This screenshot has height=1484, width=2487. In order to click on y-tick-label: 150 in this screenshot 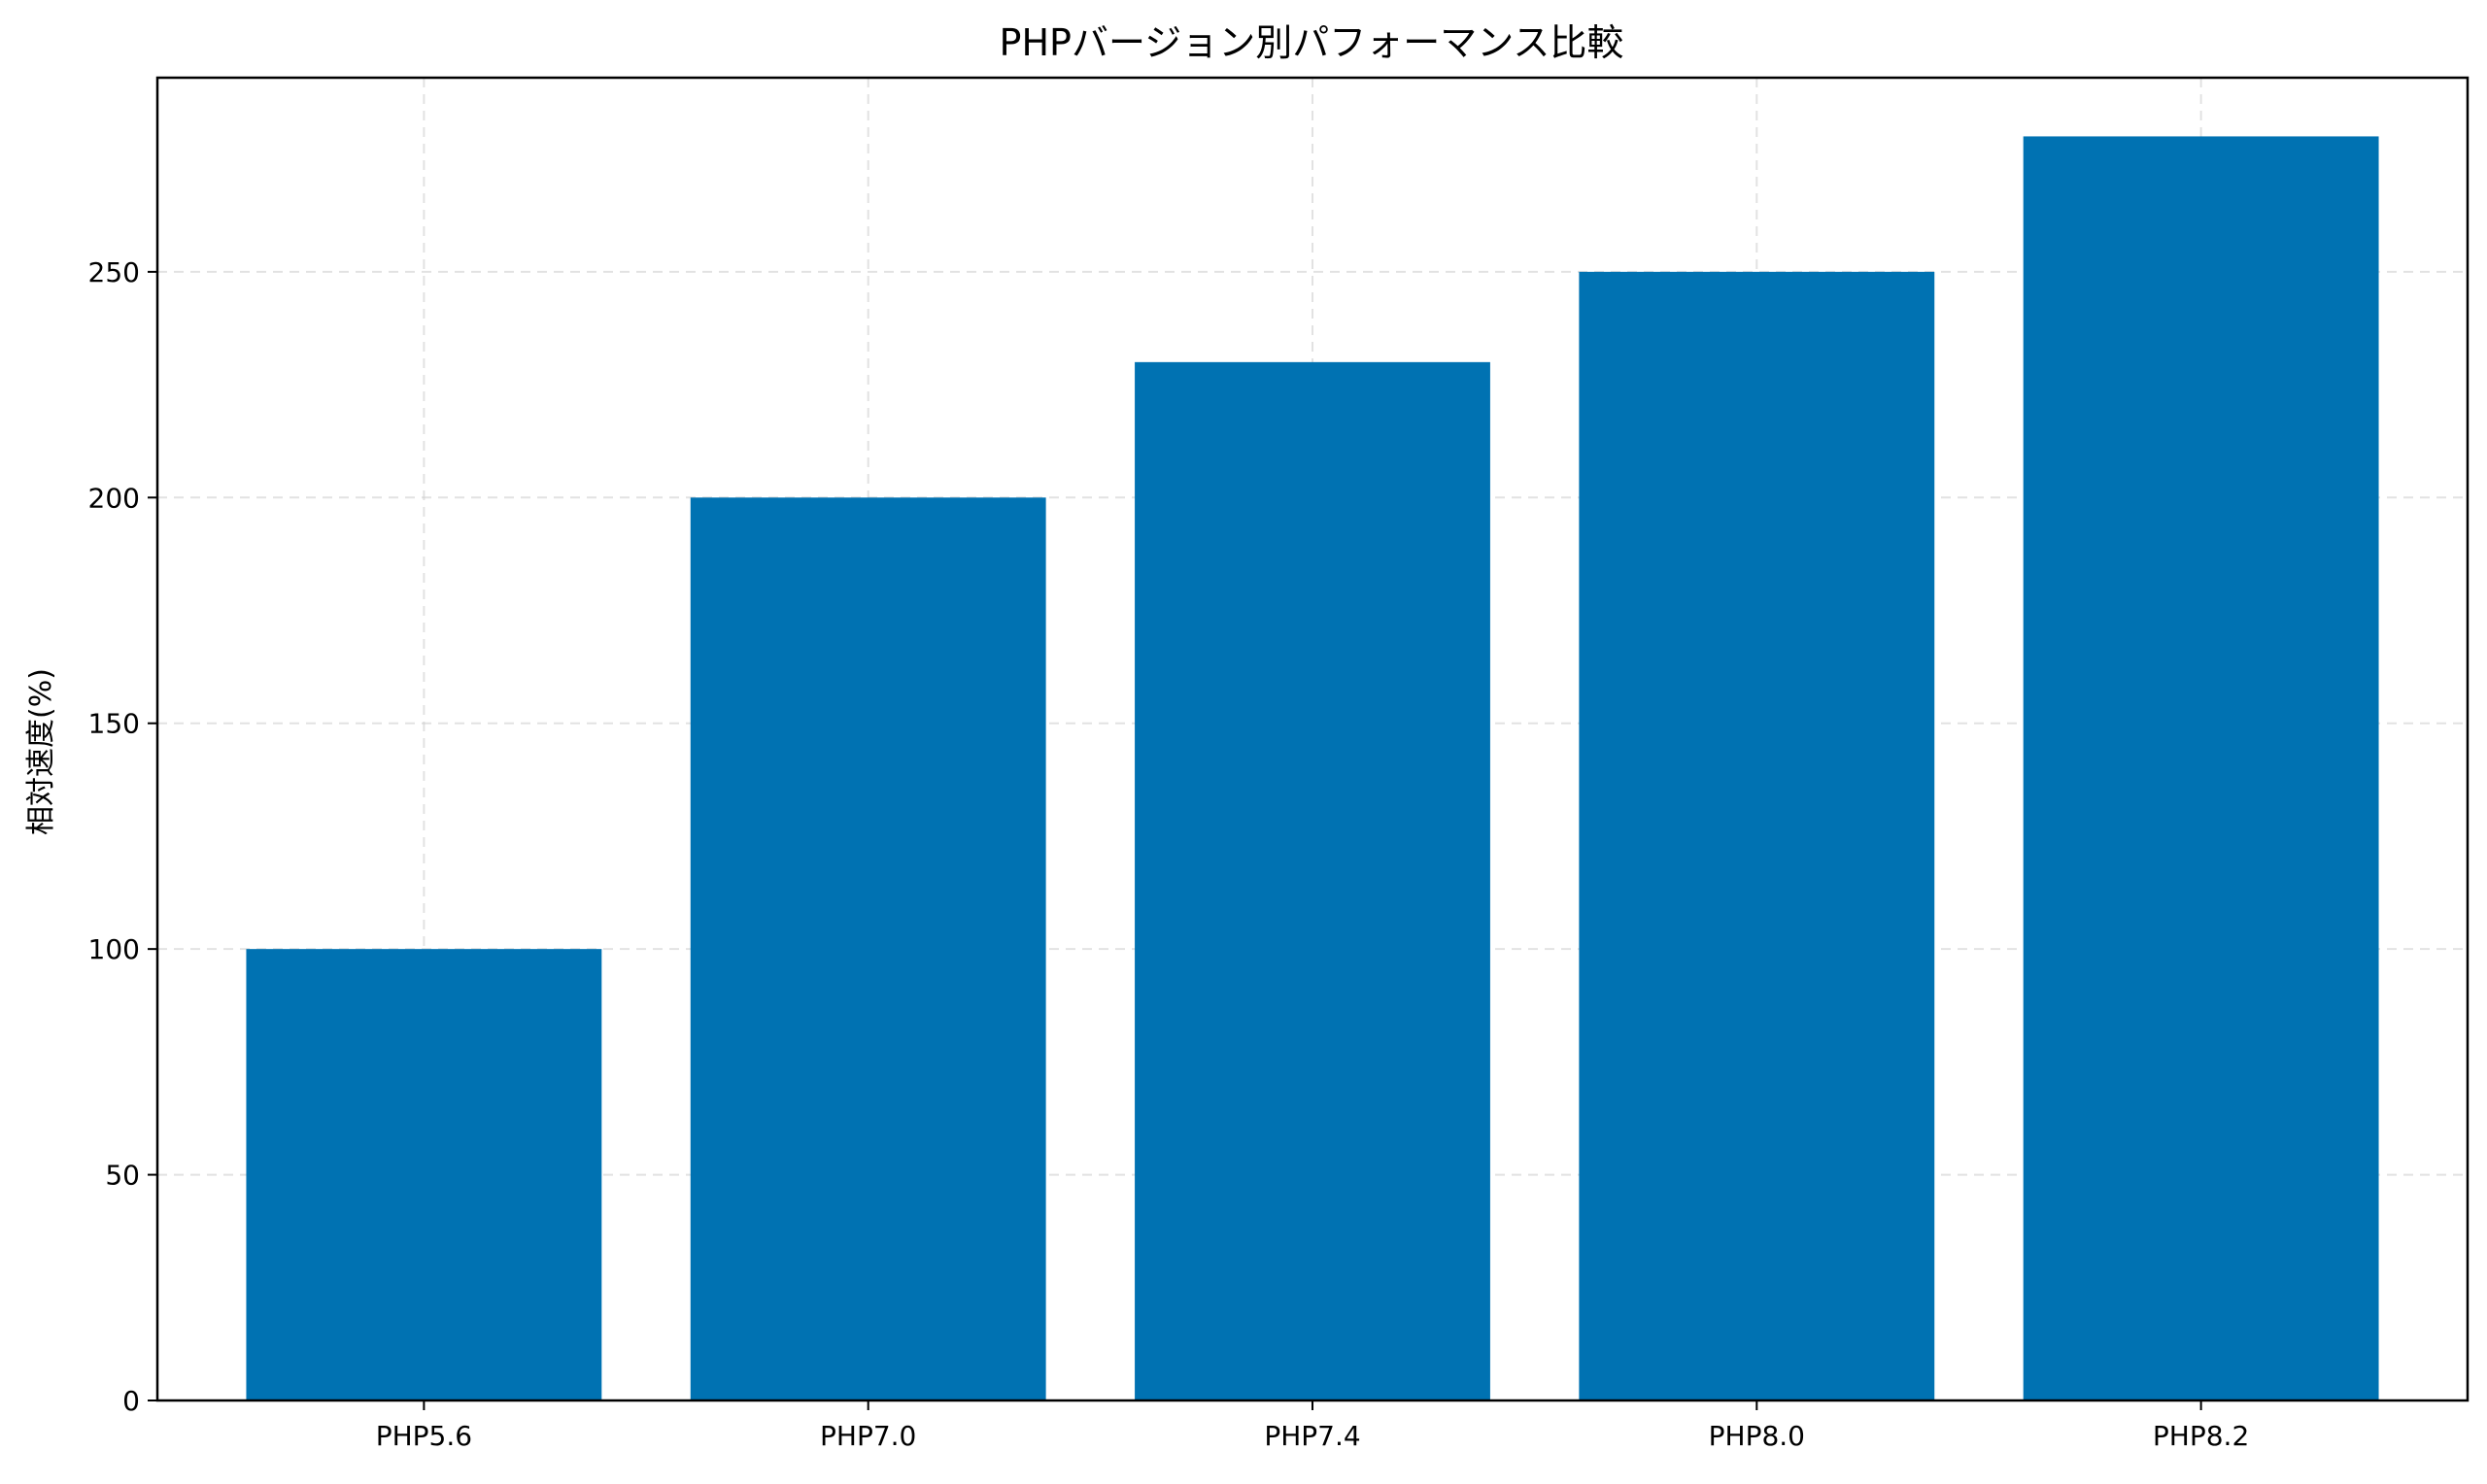, I will do `click(114, 724)`.